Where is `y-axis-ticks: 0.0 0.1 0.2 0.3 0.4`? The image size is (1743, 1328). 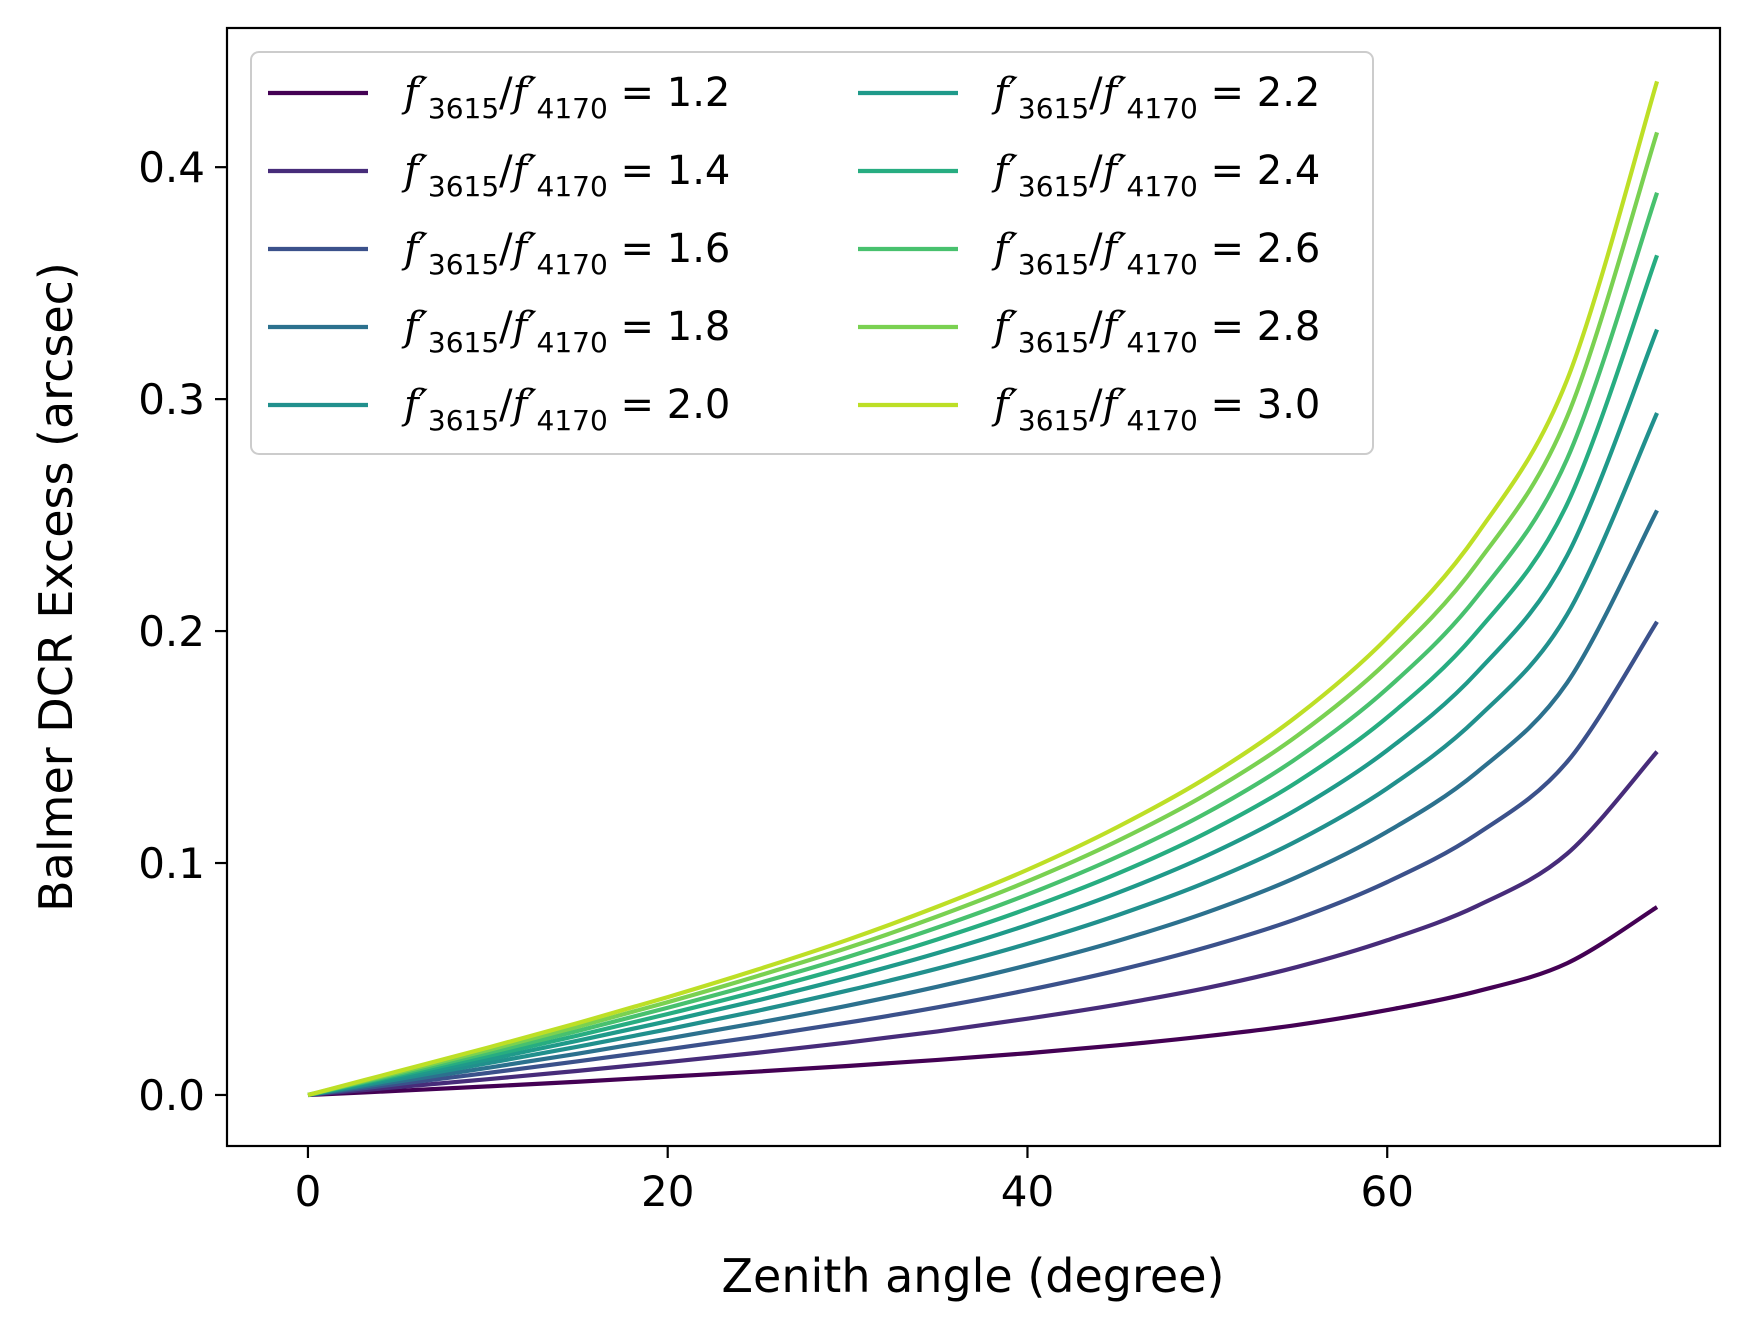
y-axis-ticks: 0.0 0.1 0.2 0.3 0.4 is located at coordinates (182, 631).